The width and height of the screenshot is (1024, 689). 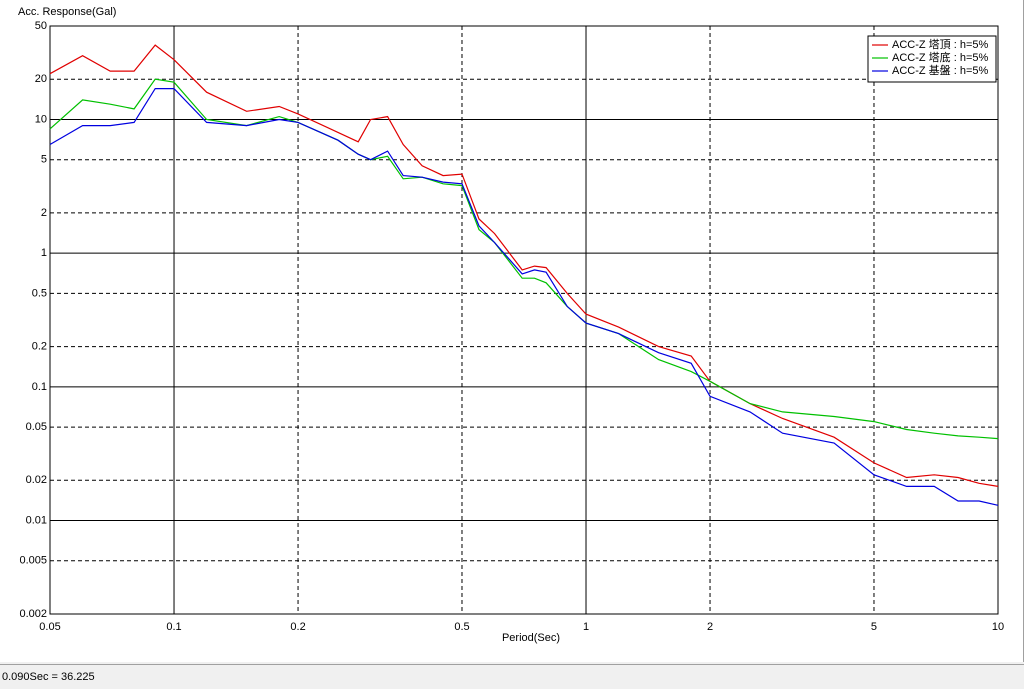 I want to click on y-tick-label: 0.02, so click(x=36, y=480).